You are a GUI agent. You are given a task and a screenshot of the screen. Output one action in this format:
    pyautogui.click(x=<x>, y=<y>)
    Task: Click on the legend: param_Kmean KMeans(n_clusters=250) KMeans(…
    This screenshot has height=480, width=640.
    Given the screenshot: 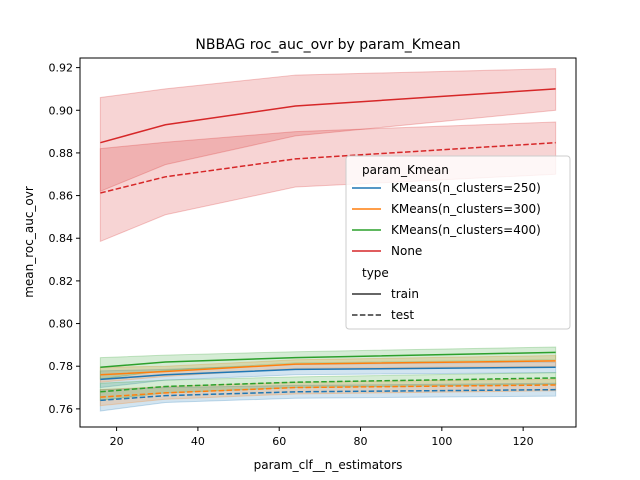 What is the action you would take?
    pyautogui.click(x=458, y=242)
    